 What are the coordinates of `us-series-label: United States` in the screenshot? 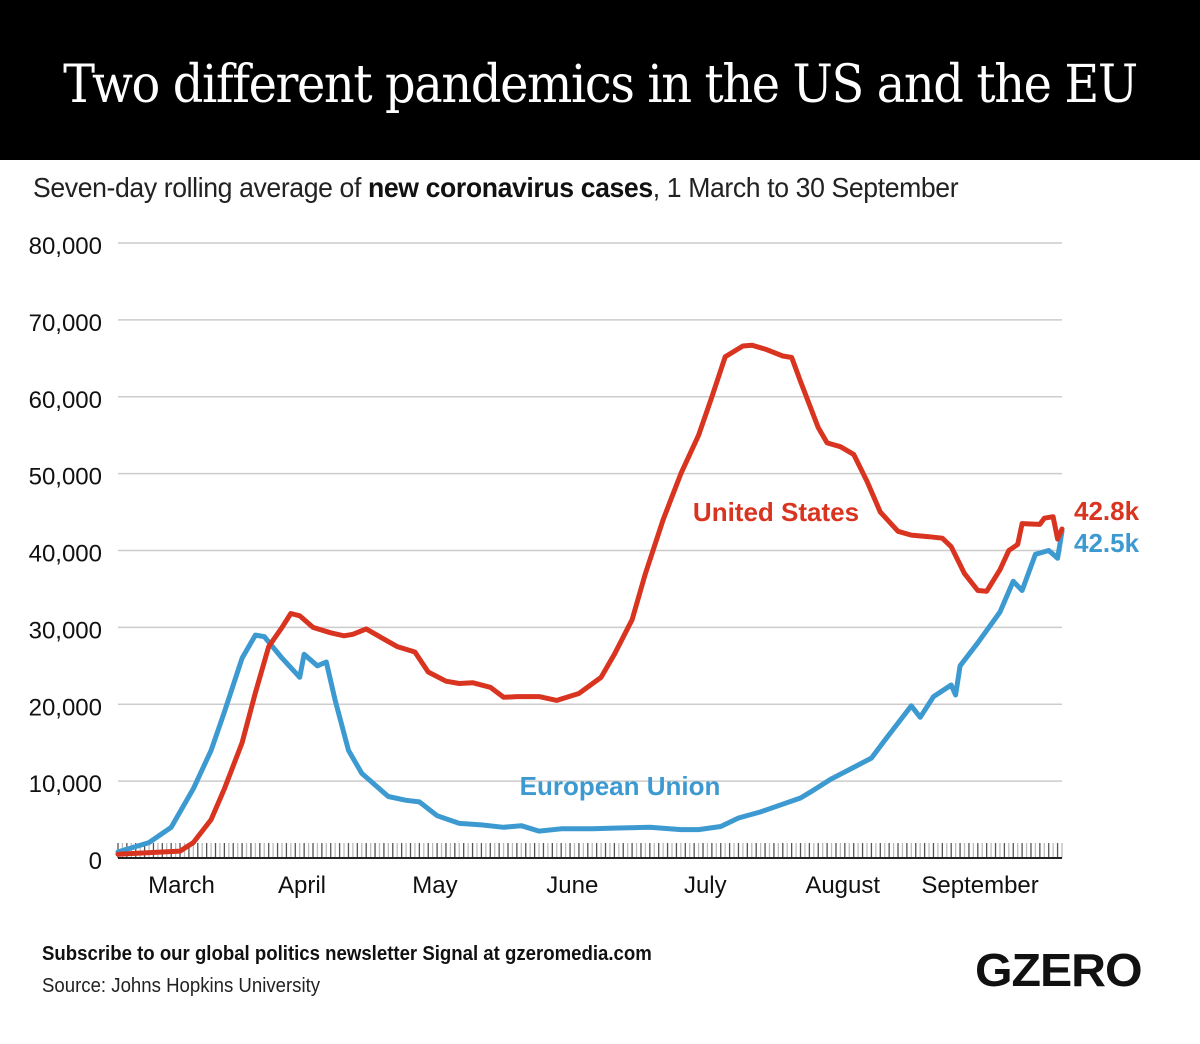 It's located at (776, 512).